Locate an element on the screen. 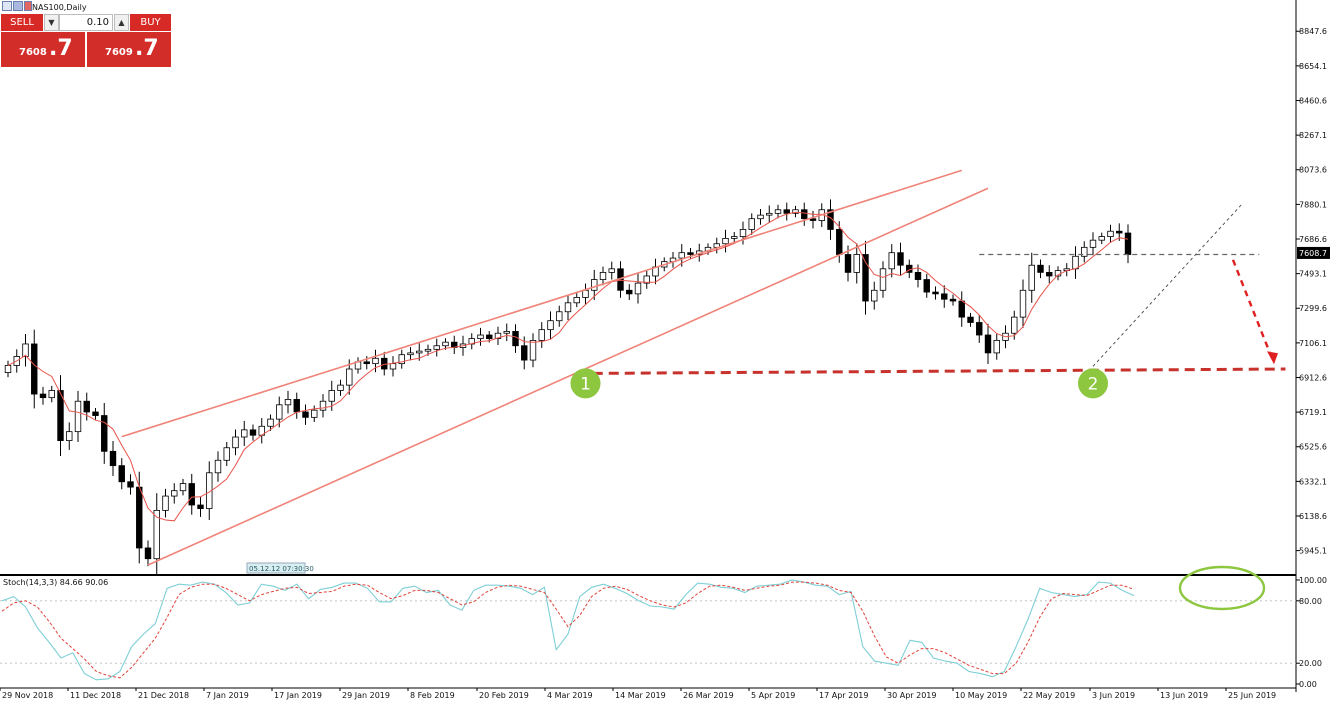  marker-label: 1 is located at coordinates (585, 384).